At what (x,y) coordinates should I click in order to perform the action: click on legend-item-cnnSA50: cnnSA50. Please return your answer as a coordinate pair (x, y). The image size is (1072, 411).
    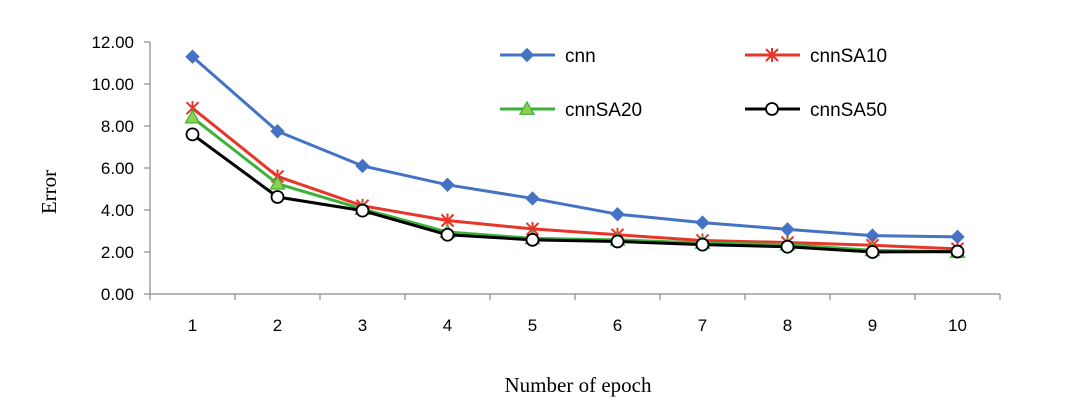
    Looking at the image, I should click on (816, 110).